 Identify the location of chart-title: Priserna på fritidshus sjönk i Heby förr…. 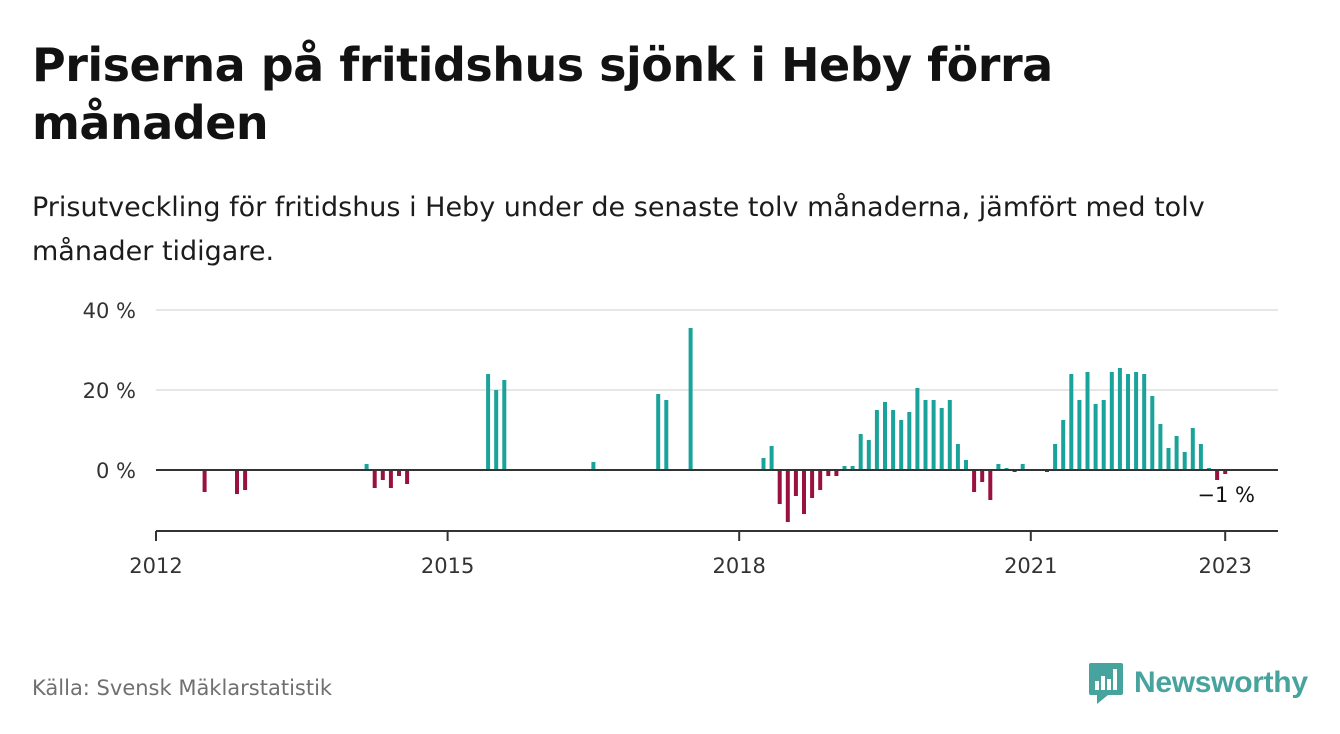
(542, 94).